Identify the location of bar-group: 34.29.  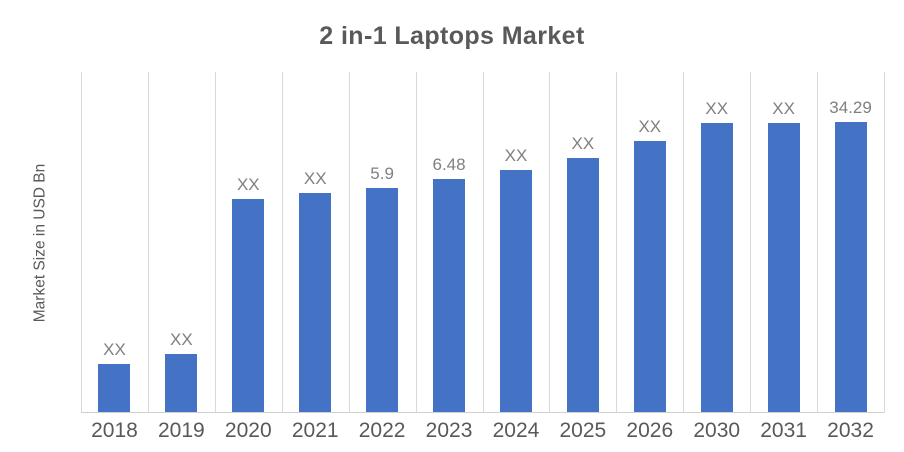
(850, 242).